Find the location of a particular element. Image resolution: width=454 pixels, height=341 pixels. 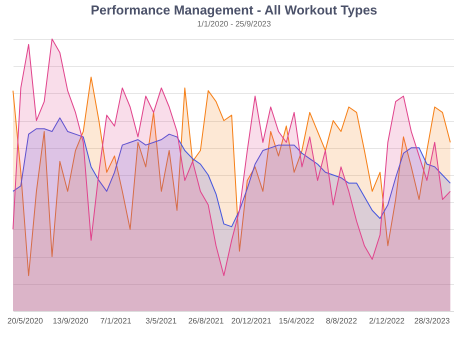

x-tick-label: 28/3/2023 is located at coordinates (432, 321).